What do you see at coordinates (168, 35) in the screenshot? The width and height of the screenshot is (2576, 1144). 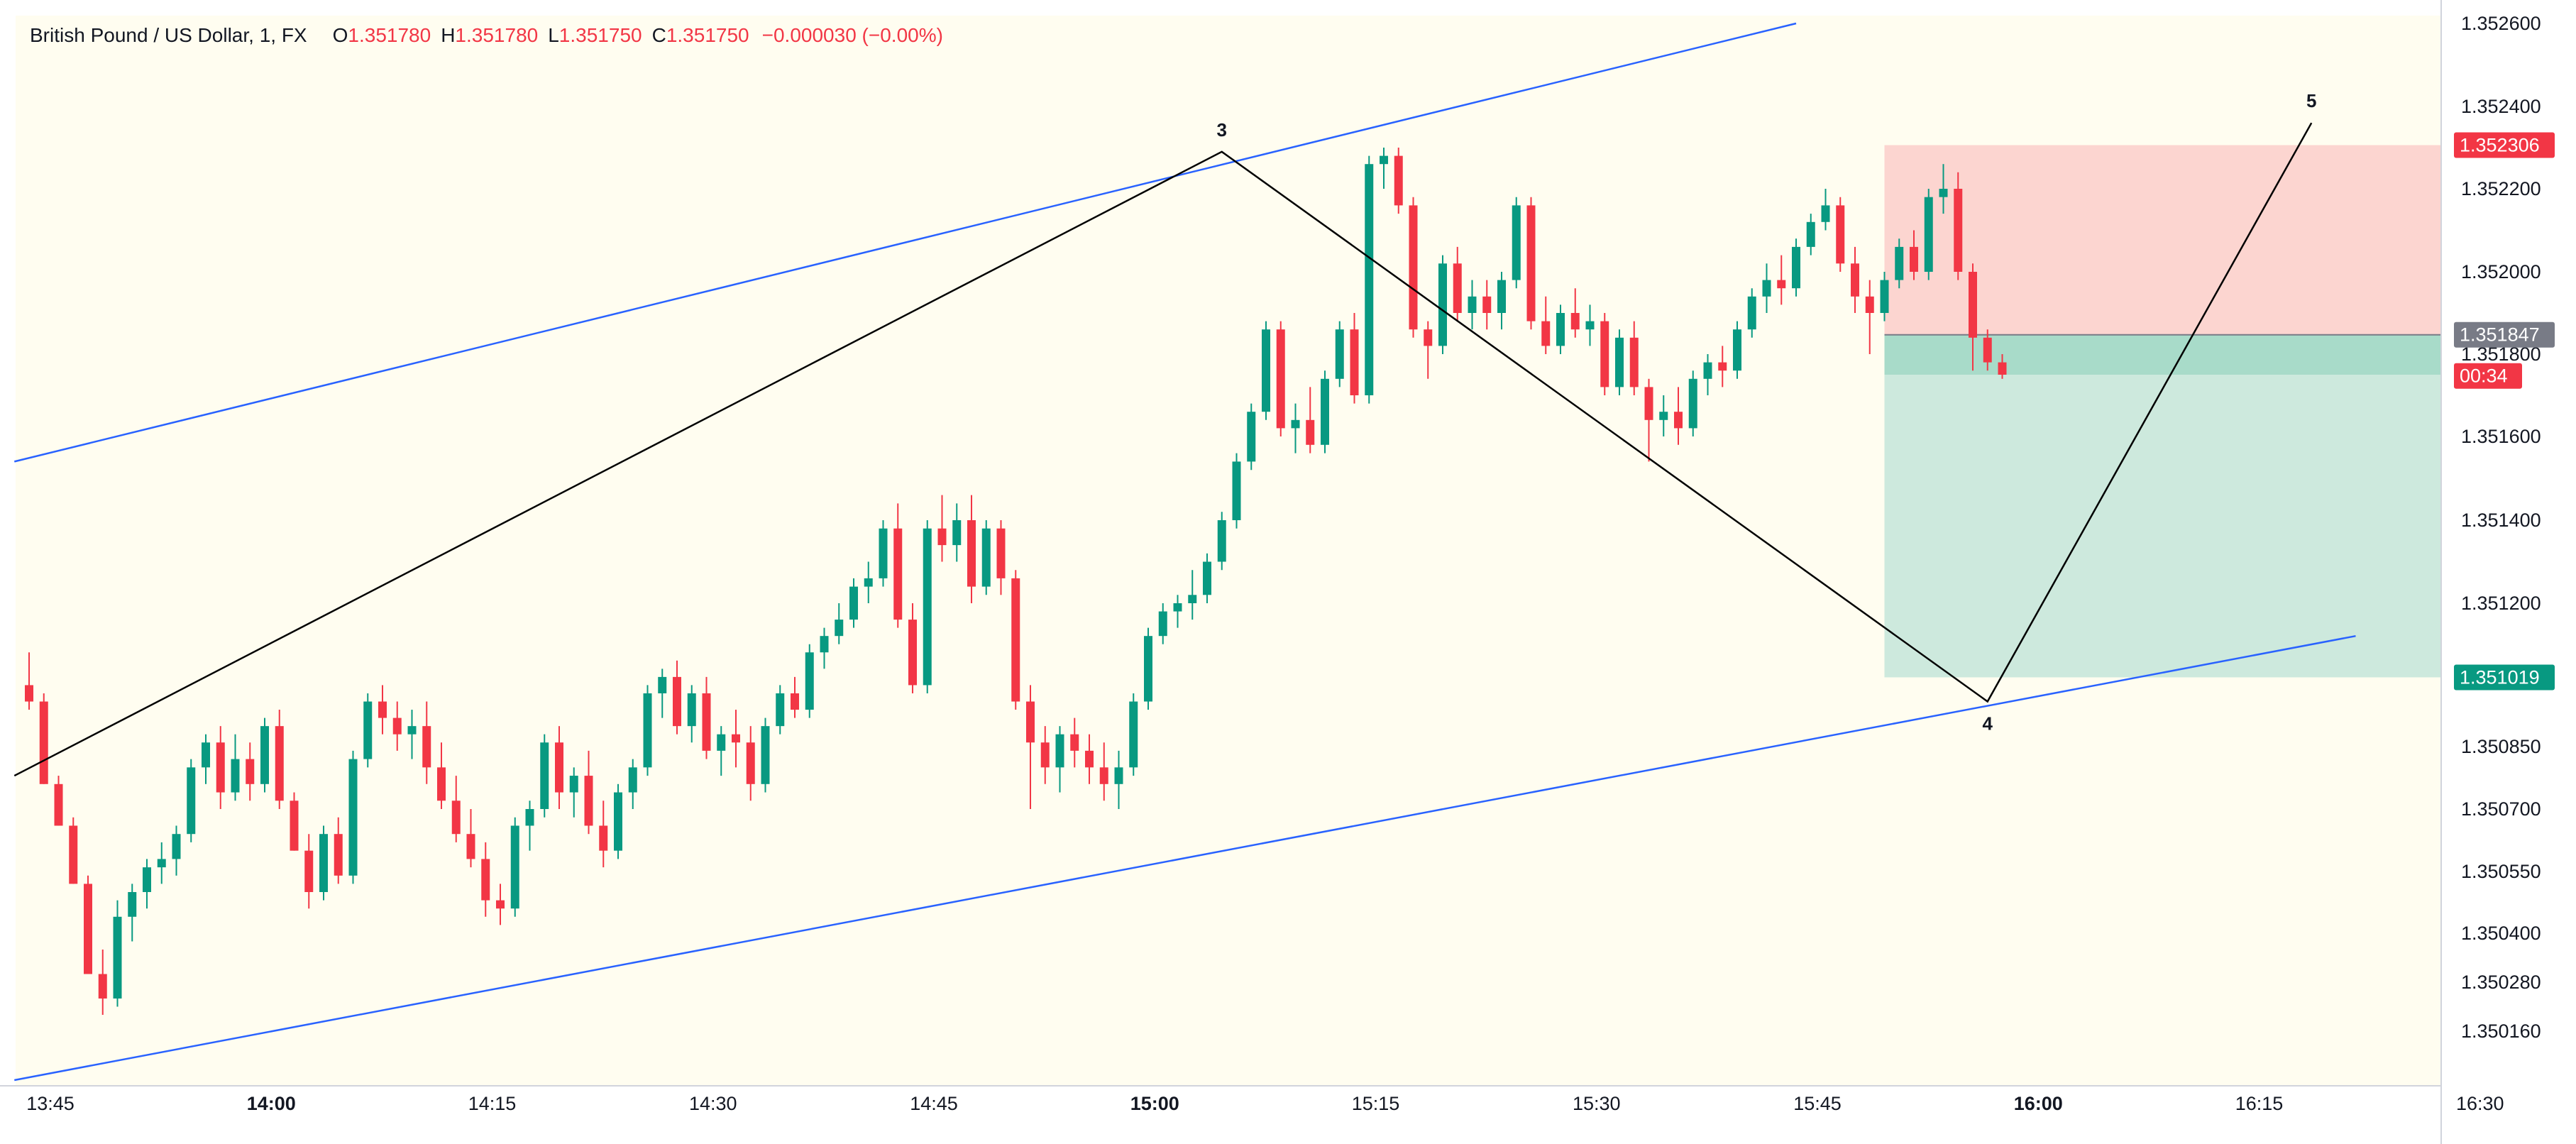 I see `symbol-title: British Pound / US Dollar, 1, FX` at bounding box center [168, 35].